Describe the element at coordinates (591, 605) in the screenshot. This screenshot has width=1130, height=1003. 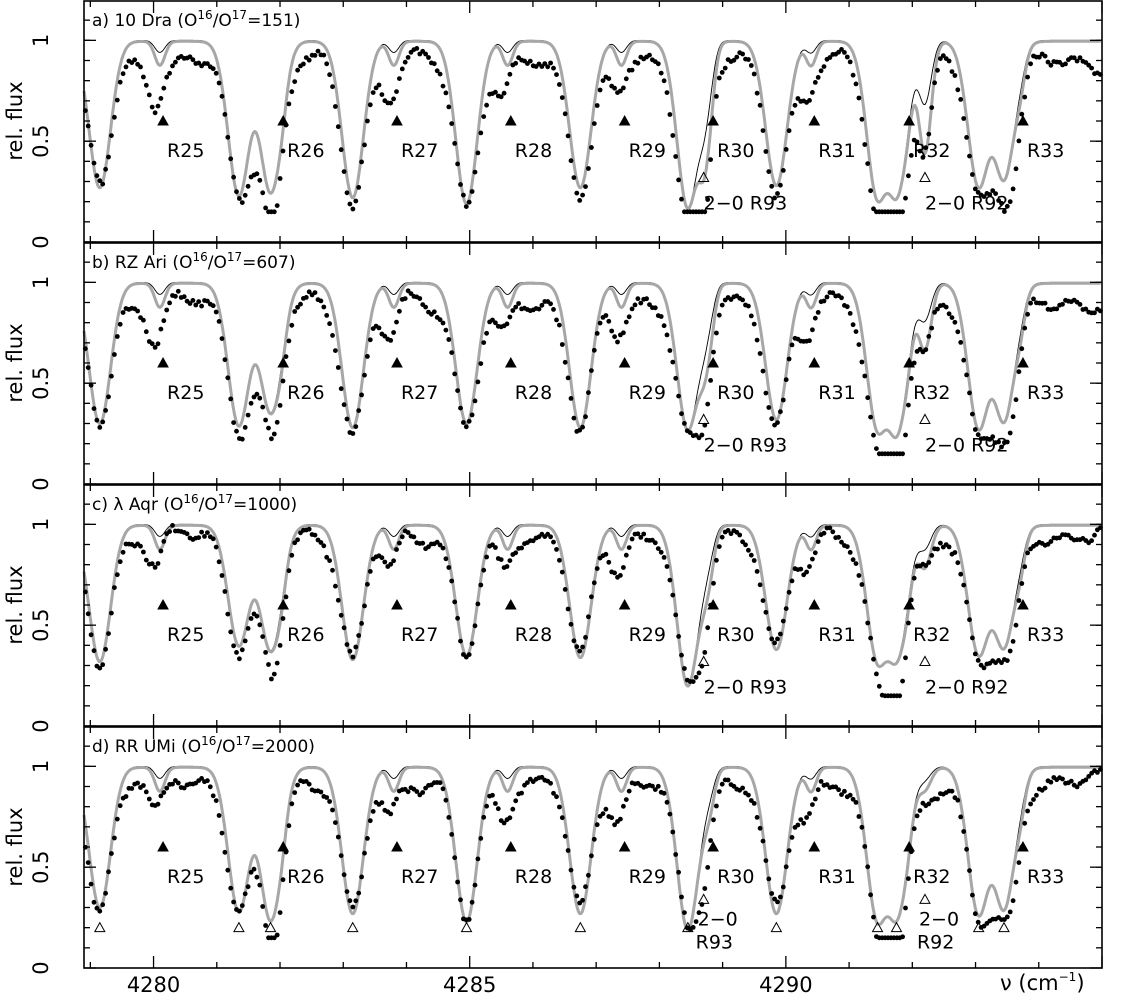
I see `model-thick-series` at that location.